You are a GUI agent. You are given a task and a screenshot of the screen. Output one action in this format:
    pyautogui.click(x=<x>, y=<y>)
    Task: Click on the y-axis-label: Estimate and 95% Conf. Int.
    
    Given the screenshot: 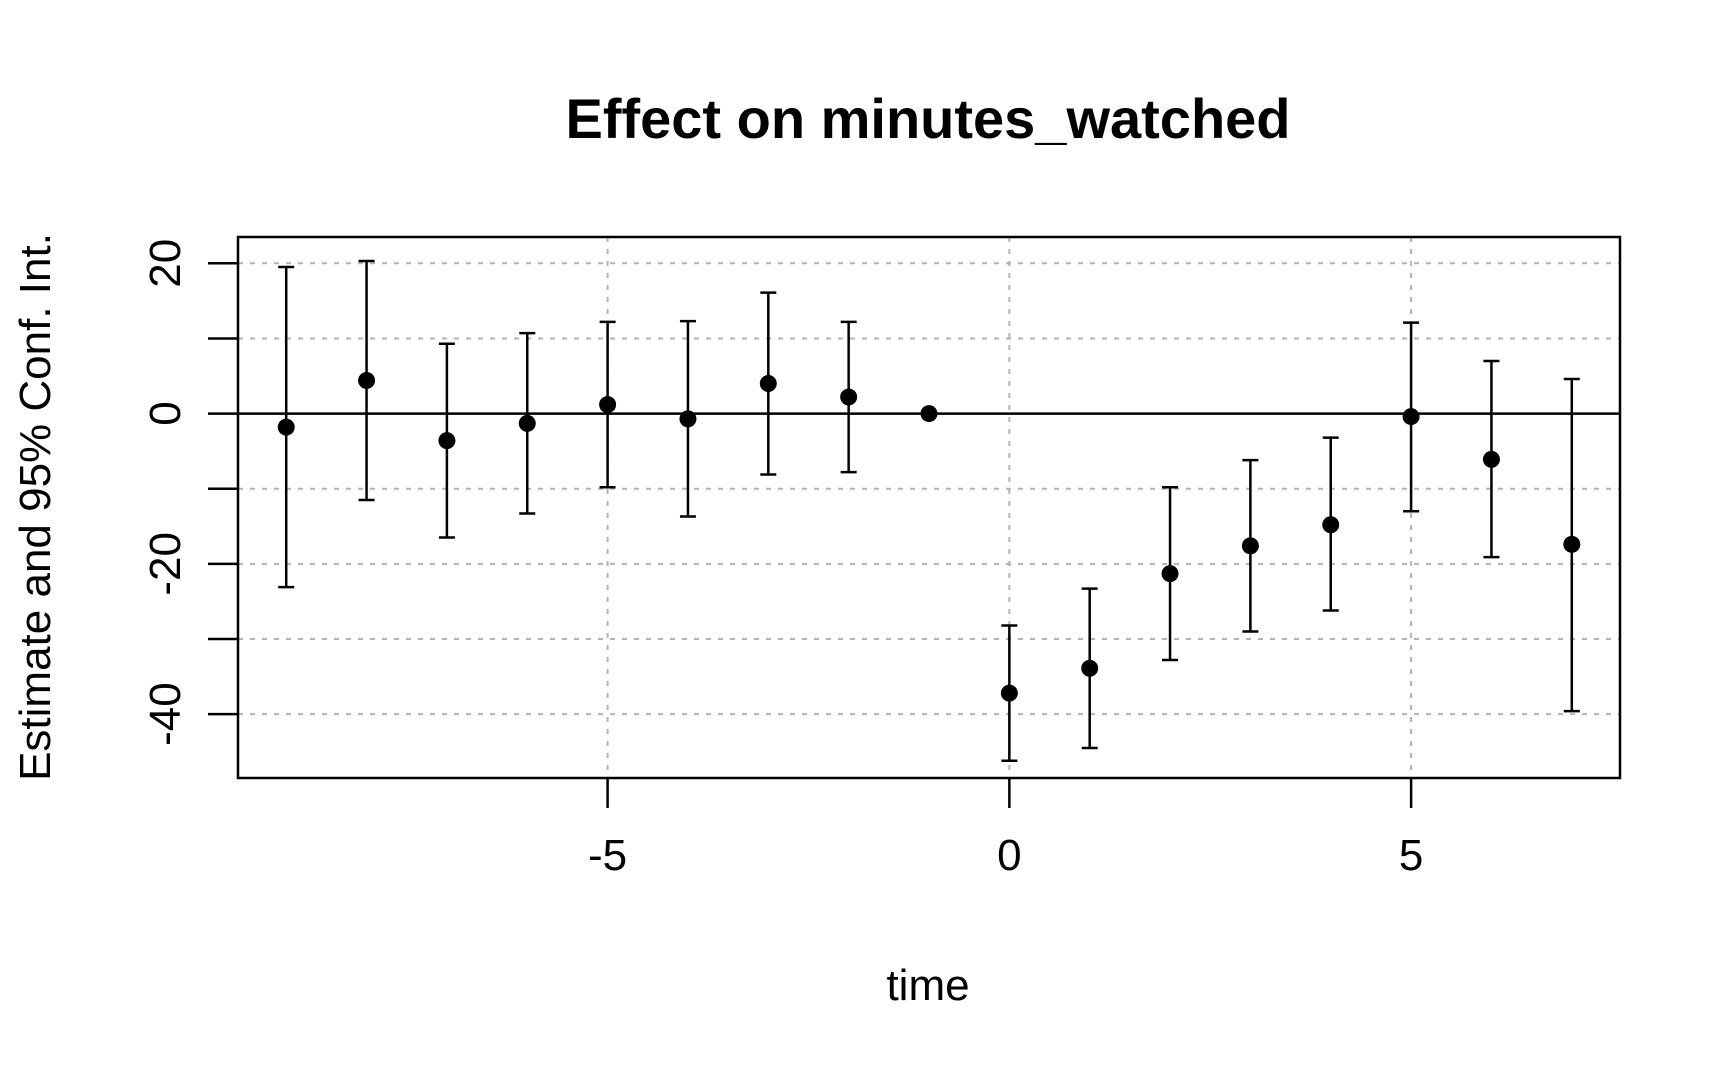 What is the action you would take?
    pyautogui.click(x=35, y=507)
    